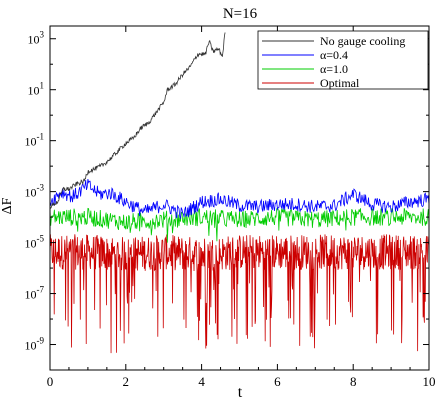  Describe the element at coordinates (429, 381) in the screenshot. I see `x-tick-label: 10` at that location.